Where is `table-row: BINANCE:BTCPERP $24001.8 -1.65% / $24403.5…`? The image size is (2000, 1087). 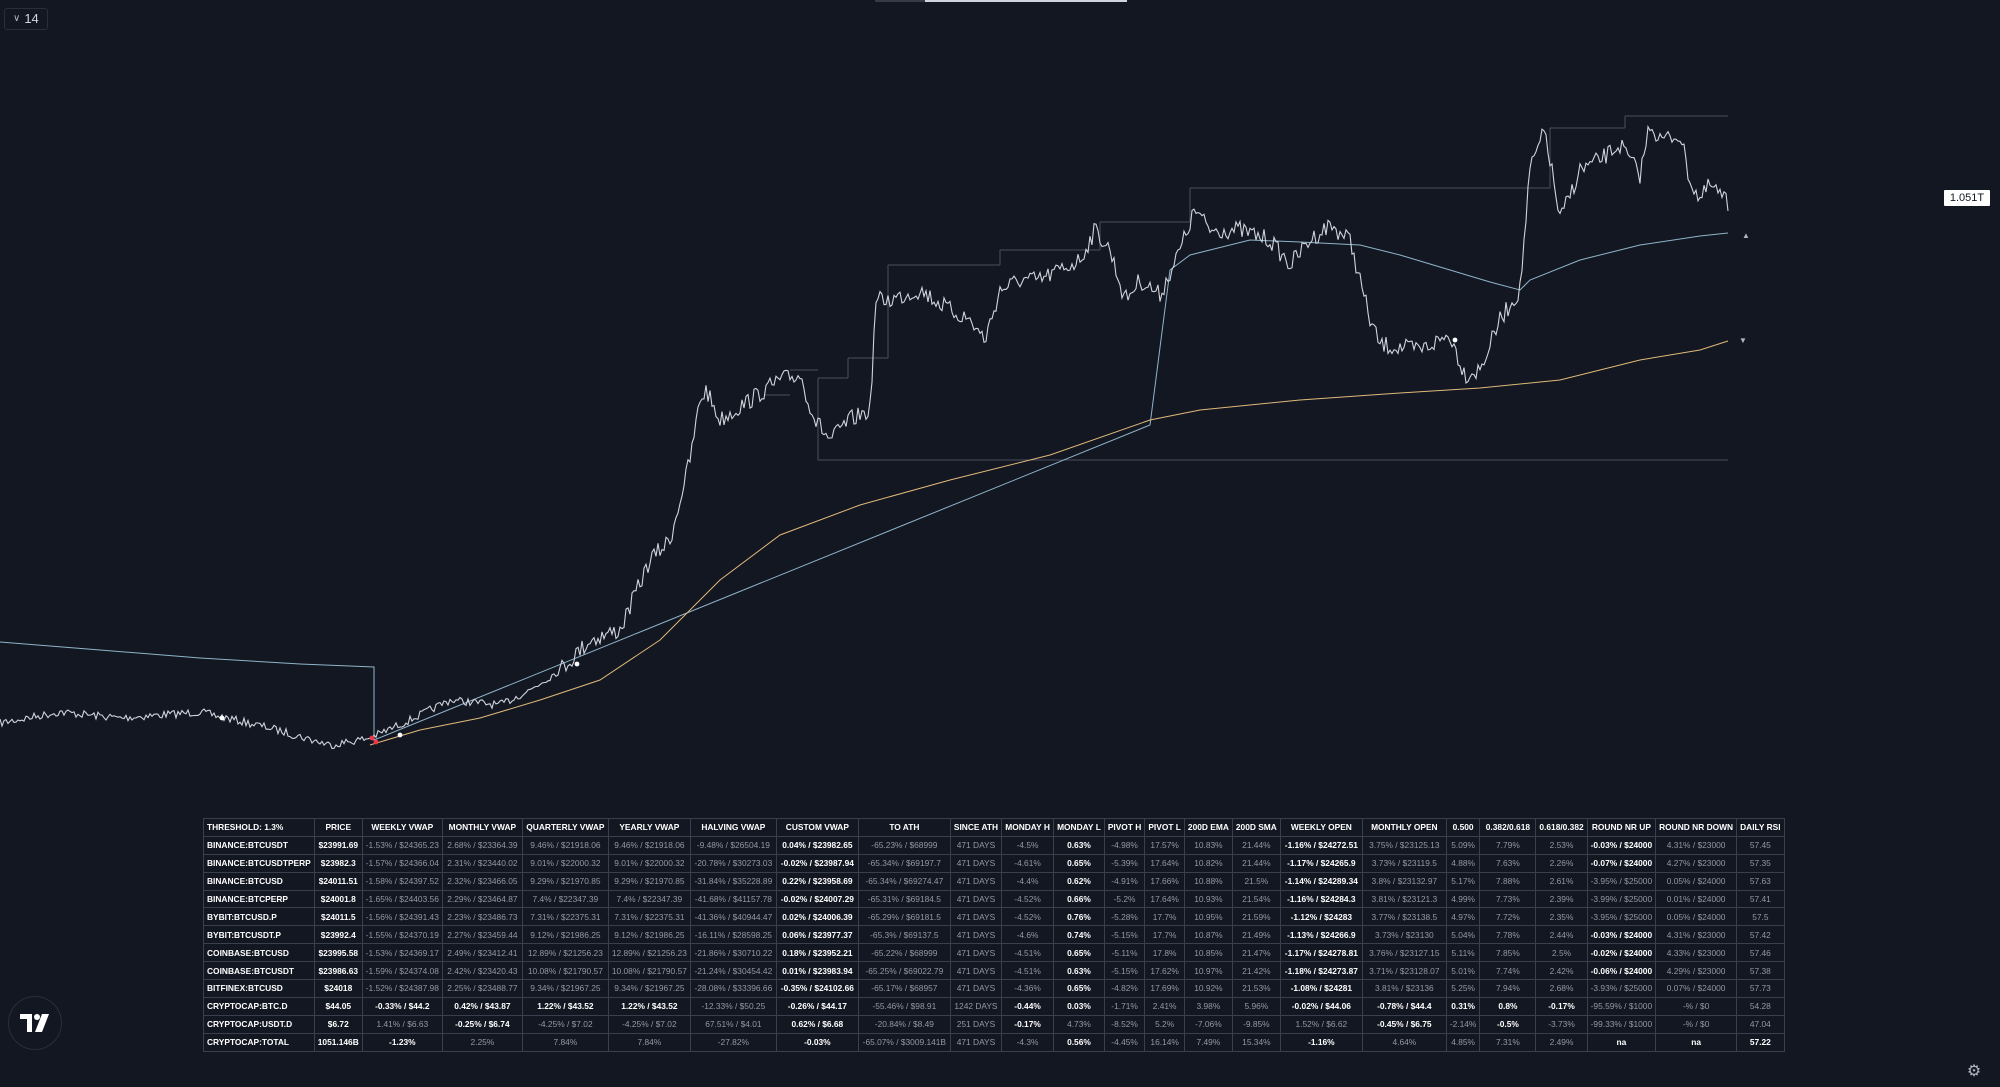 table-row: BINANCE:BTCPERP $24001.8 -1.65% / $24403.5… is located at coordinates (994, 899).